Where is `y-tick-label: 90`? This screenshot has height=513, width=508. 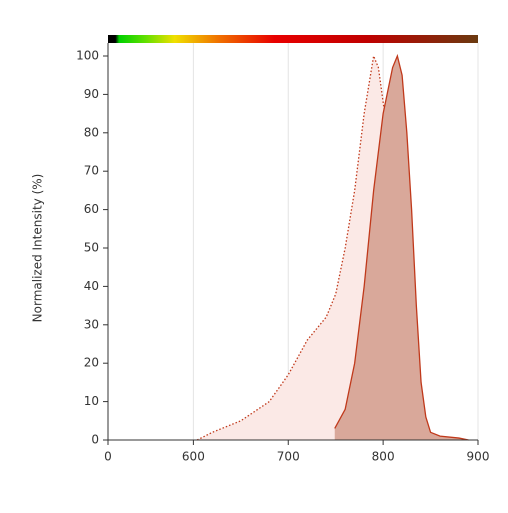
y-tick-label: 90 is located at coordinates (91, 94).